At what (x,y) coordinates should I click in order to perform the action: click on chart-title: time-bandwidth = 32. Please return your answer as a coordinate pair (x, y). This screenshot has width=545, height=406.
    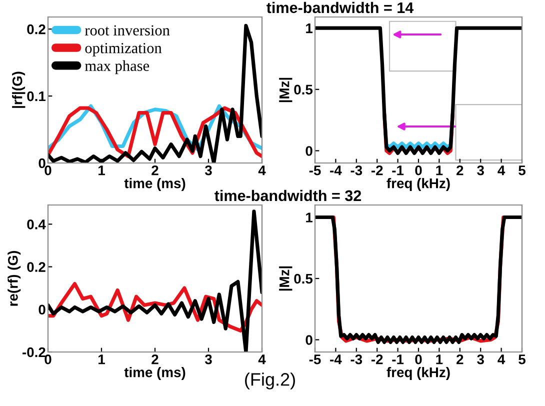
    Looking at the image, I should click on (288, 196).